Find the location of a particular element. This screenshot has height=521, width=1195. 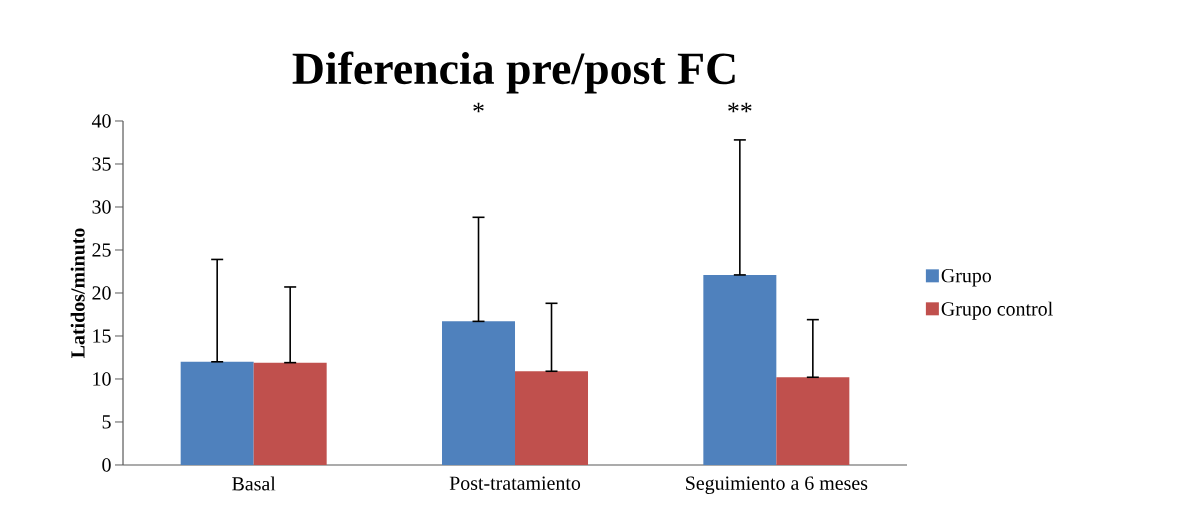

x-tick-label: Seguimiento a 6 meses is located at coordinates (777, 485).